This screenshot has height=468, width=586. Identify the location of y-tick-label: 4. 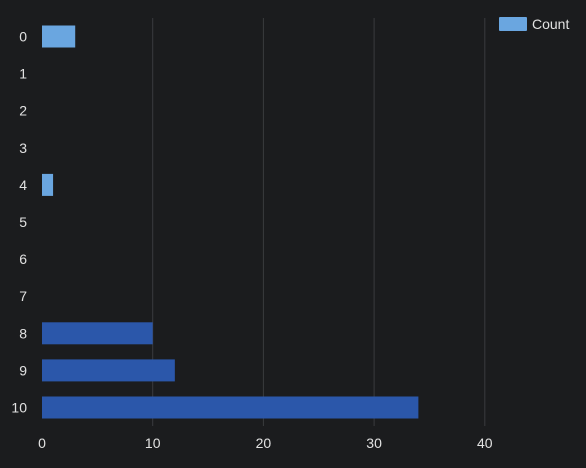
(23, 185).